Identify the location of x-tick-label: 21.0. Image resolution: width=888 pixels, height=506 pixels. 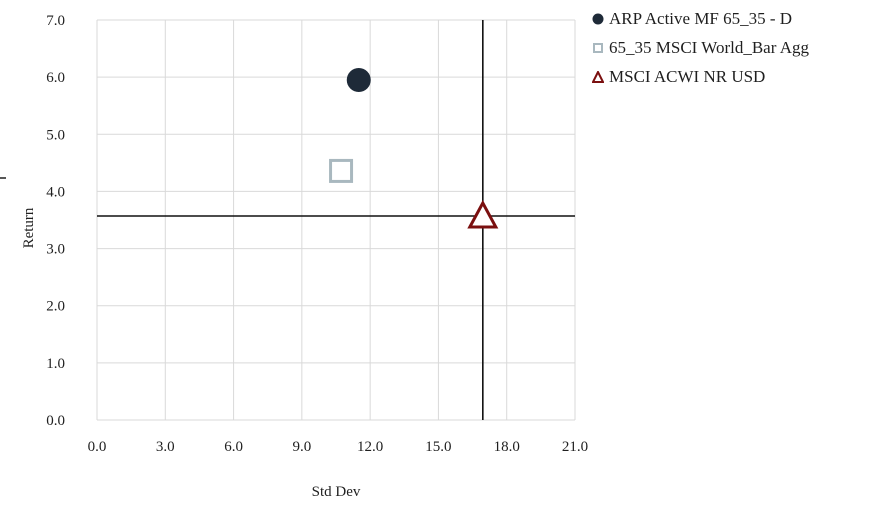
(575, 447).